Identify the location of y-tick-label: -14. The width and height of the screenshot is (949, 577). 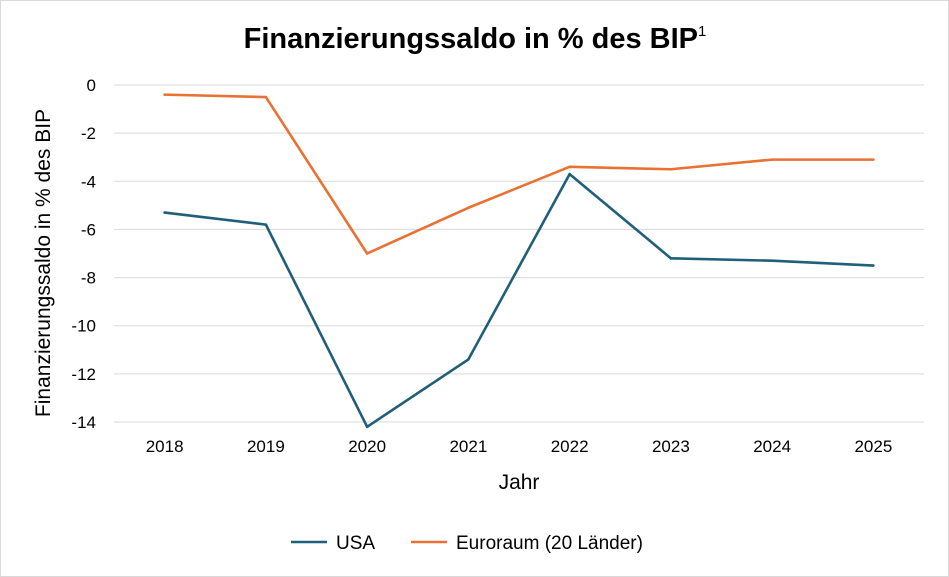
(83, 422).